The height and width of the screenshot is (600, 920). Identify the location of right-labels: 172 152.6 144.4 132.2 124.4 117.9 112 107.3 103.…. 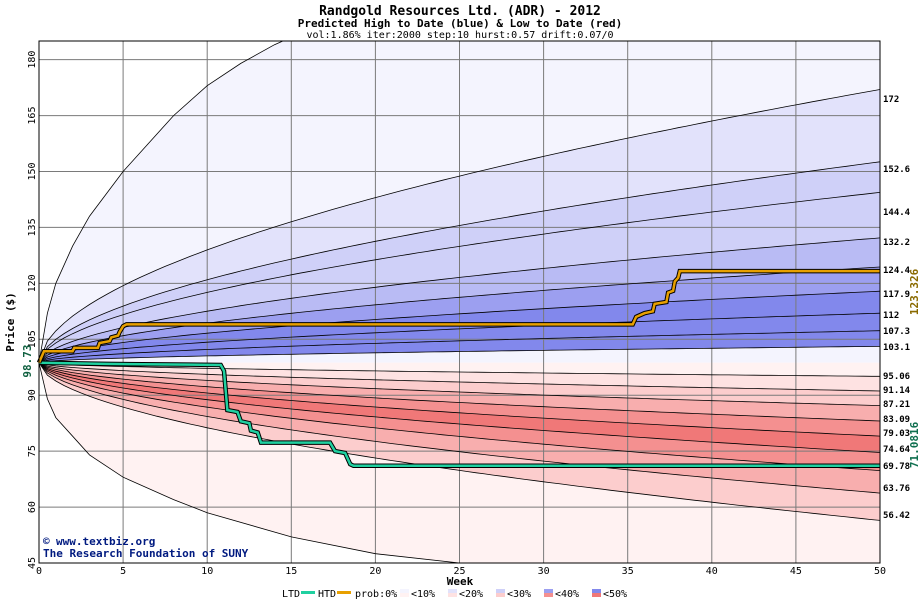
(897, 308).